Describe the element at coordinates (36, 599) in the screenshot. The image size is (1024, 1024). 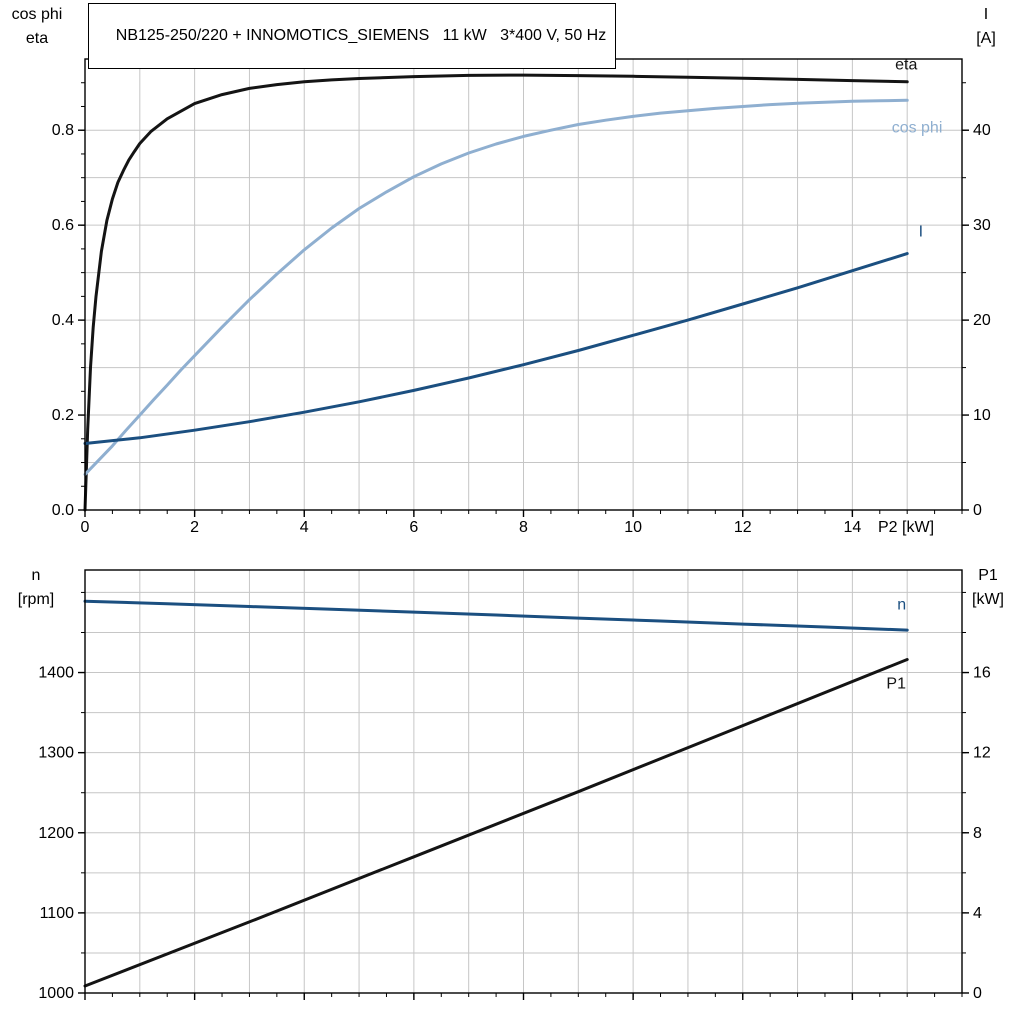
I see `left-axis-unit-rpm: [rpm]` at that location.